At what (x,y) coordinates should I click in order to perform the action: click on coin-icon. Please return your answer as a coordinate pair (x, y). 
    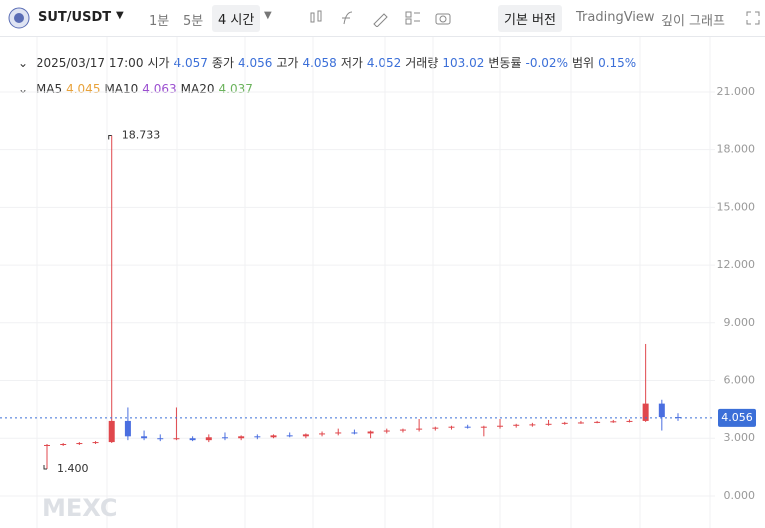
    Looking at the image, I should click on (19, 18).